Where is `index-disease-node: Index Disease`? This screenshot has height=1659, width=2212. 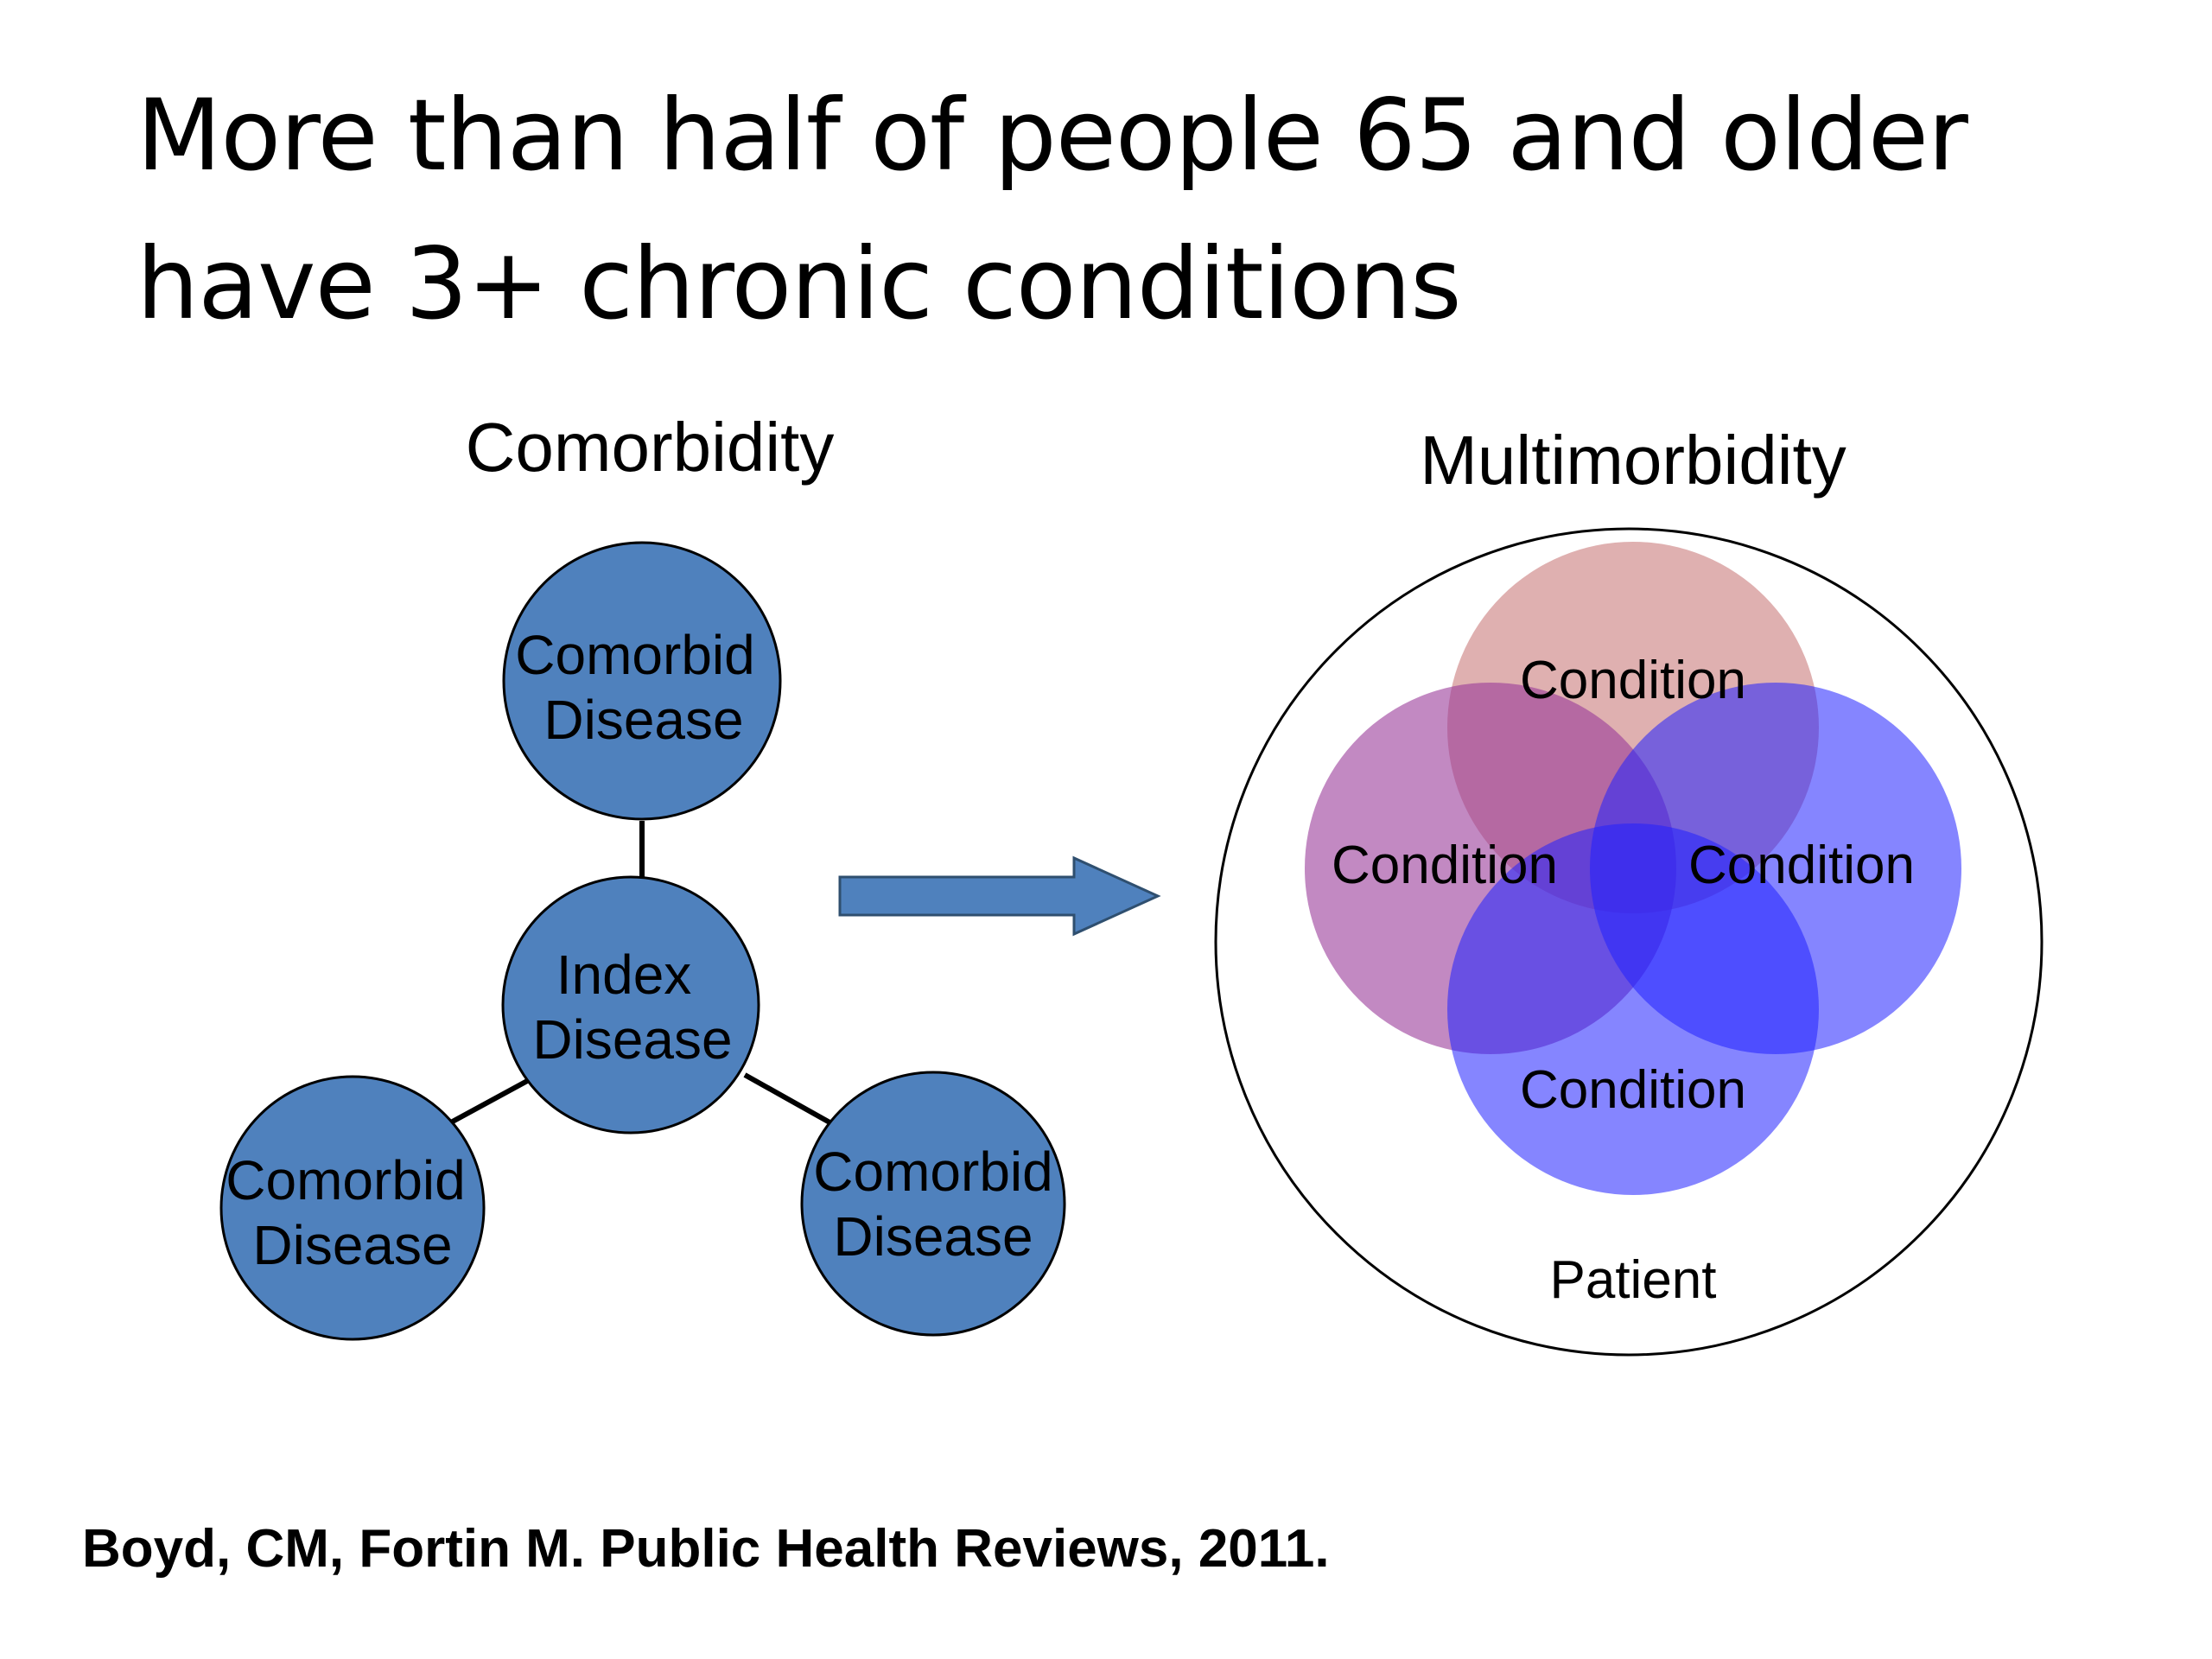 index-disease-node: Index Disease is located at coordinates (630, 1005).